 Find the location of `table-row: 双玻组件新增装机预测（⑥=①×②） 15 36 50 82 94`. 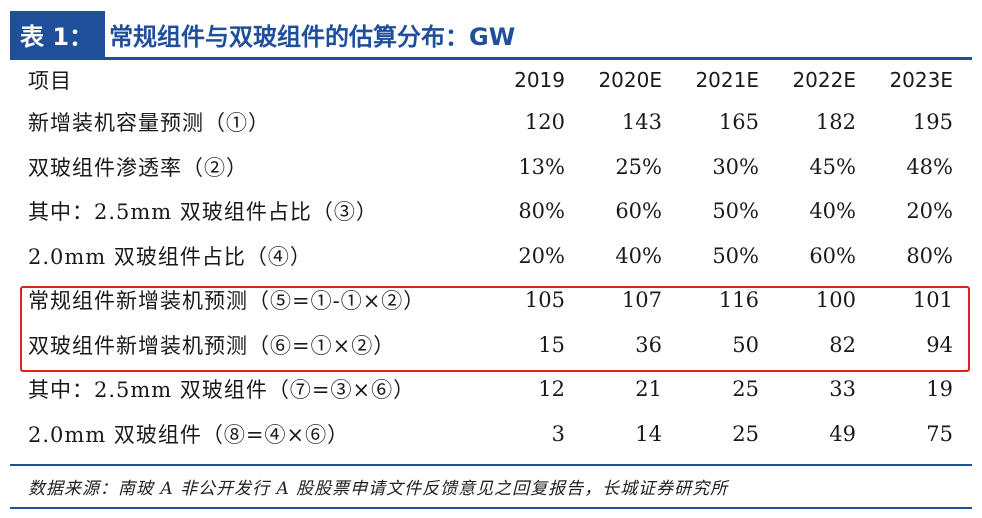

table-row: 双玻组件新增装机预测（⑥=①×②） 15 36 50 82 94 is located at coordinates (491, 345).